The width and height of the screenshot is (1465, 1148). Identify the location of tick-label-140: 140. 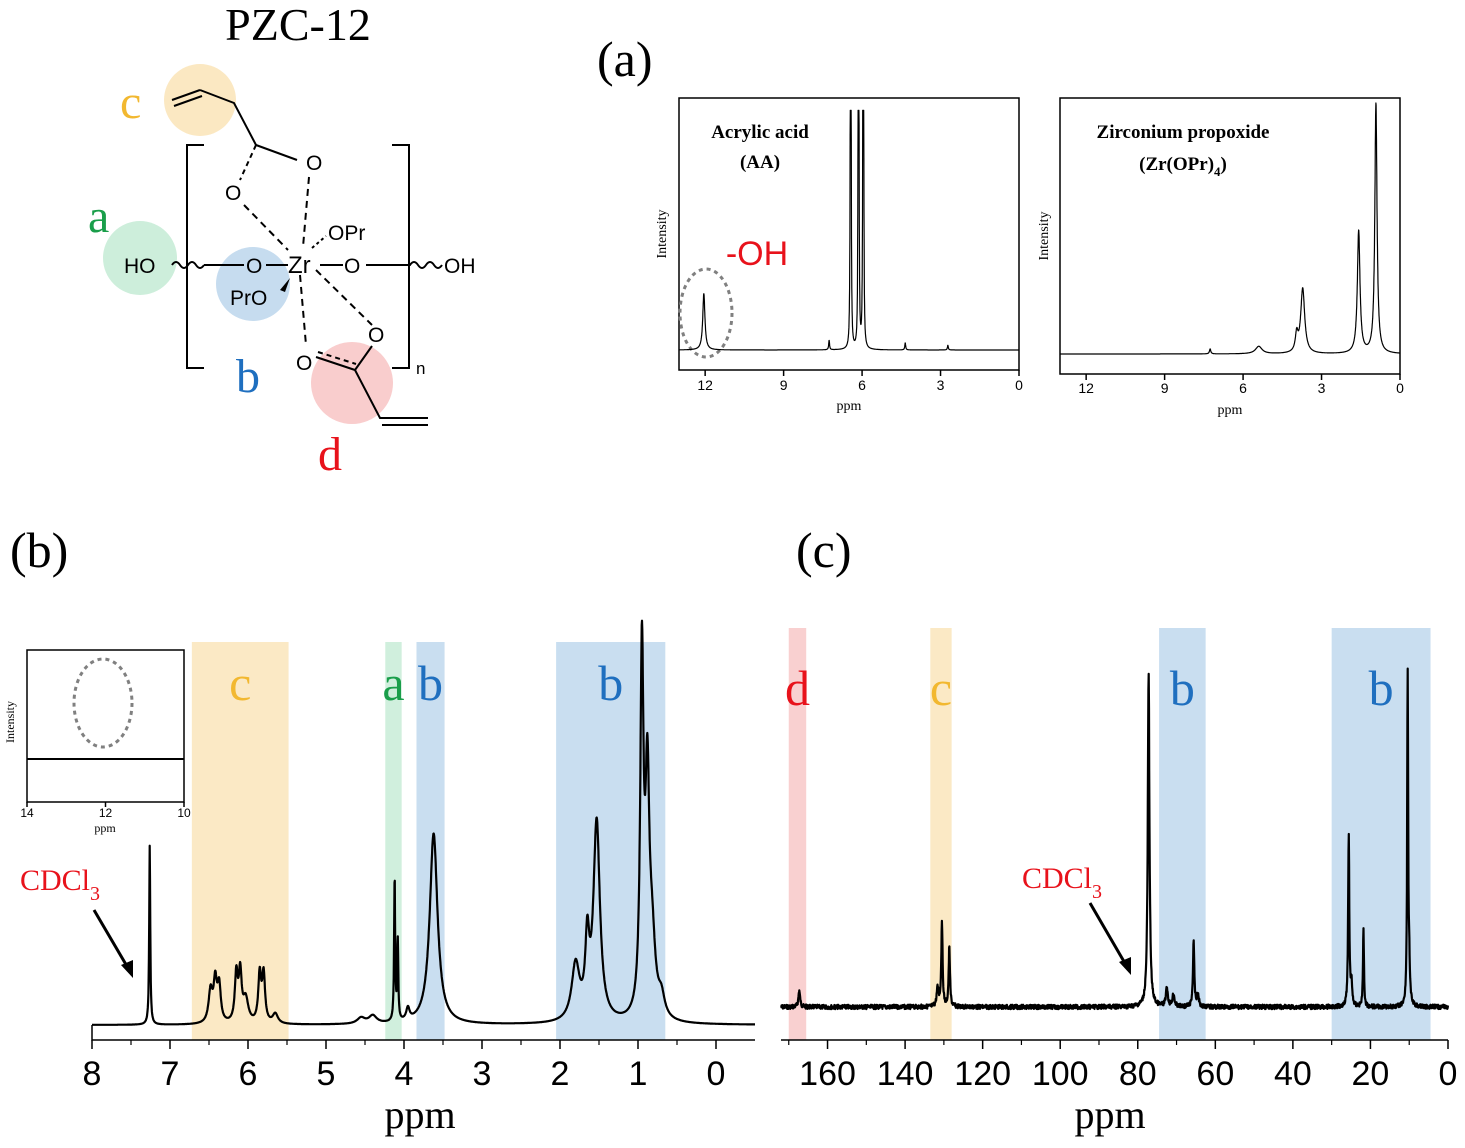
(905, 1074).